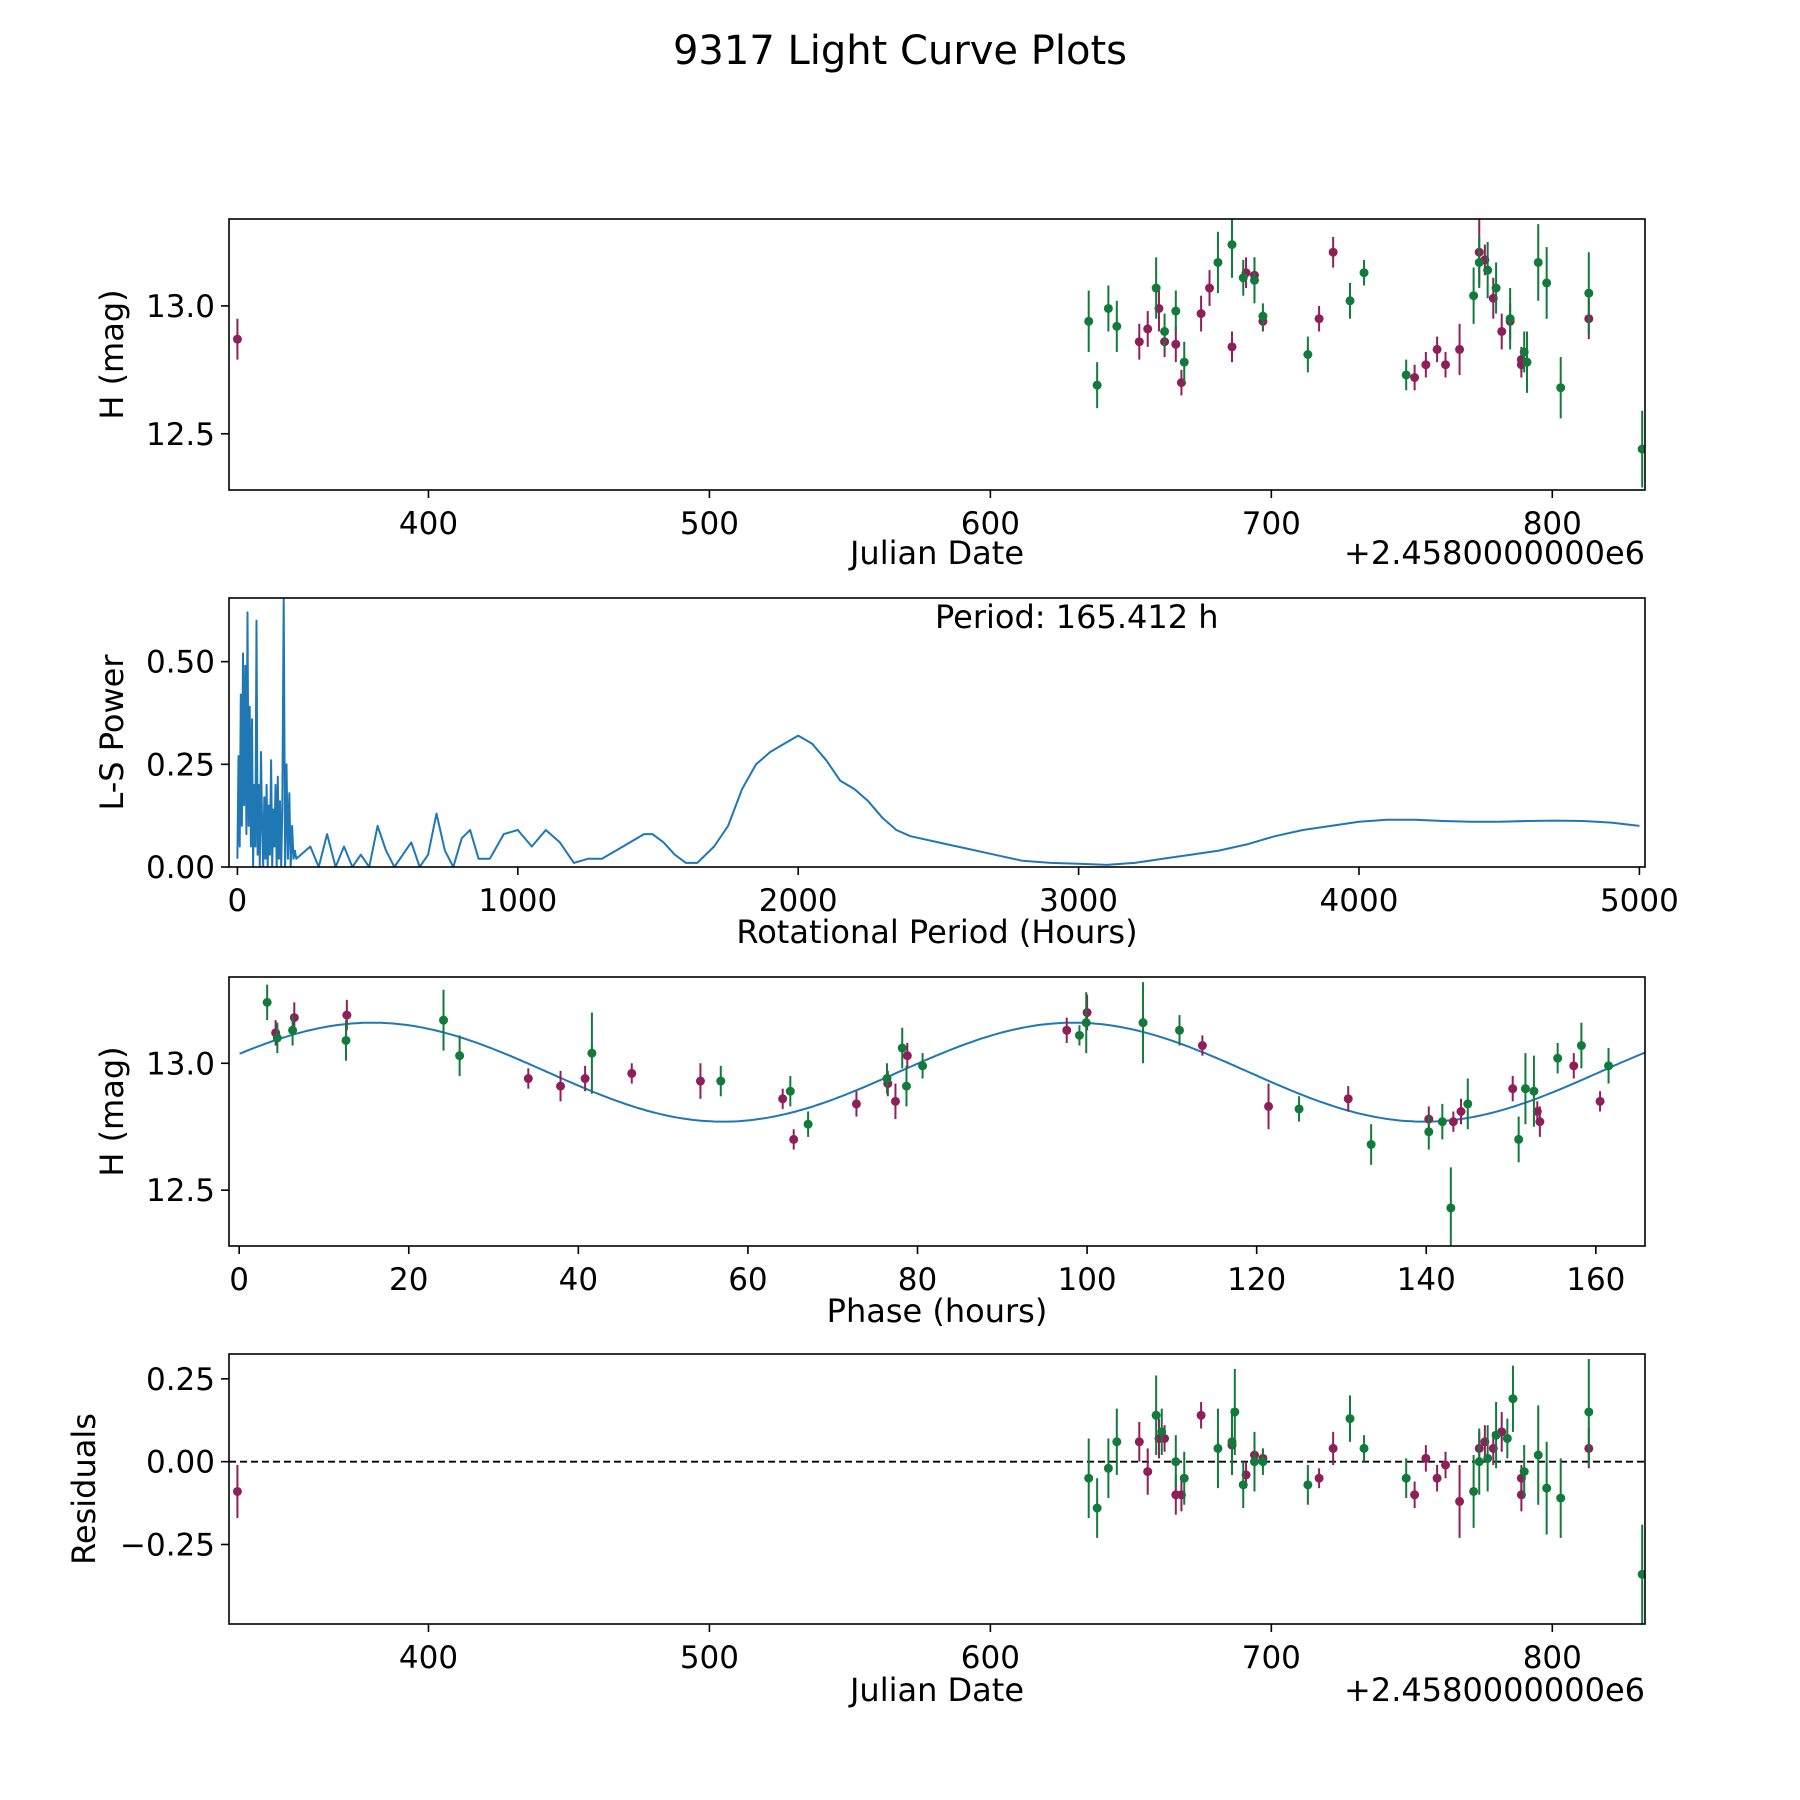 The image size is (1800, 1800). I want to click on x-tick-label: 20, so click(408, 1280).